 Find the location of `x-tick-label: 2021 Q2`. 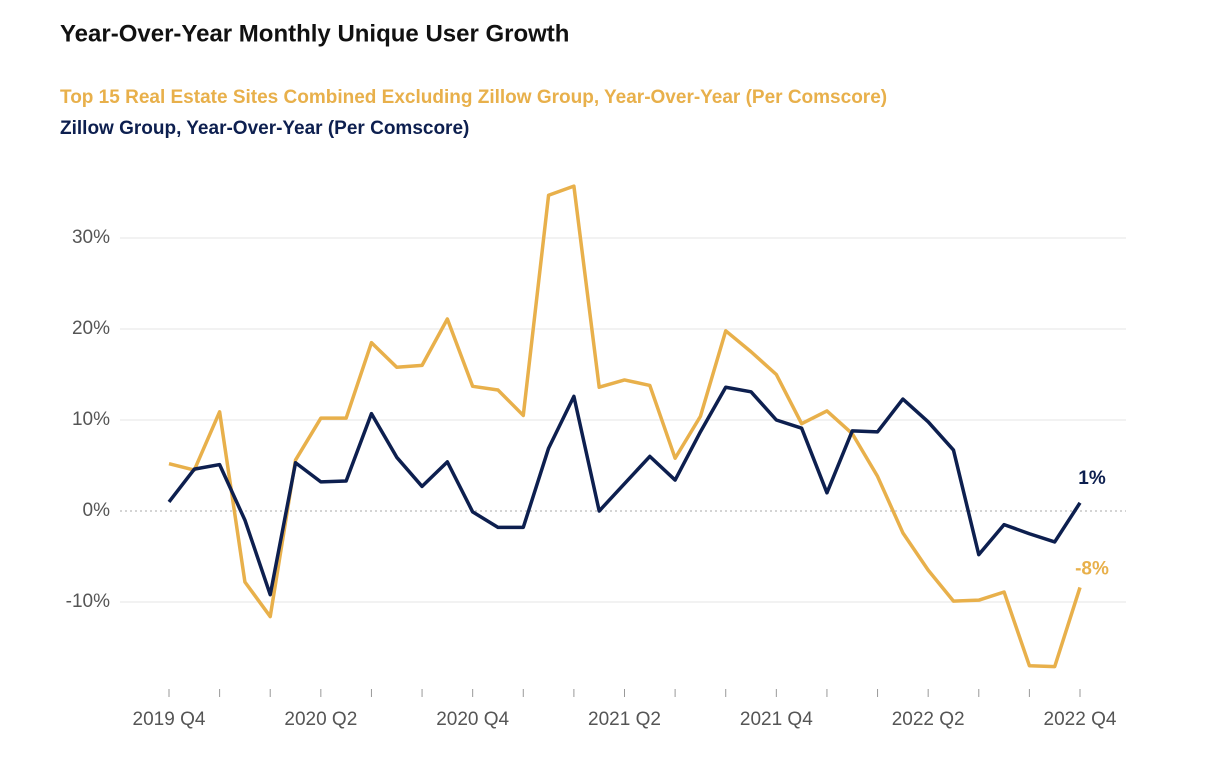

x-tick-label: 2021 Q2 is located at coordinates (624, 719).